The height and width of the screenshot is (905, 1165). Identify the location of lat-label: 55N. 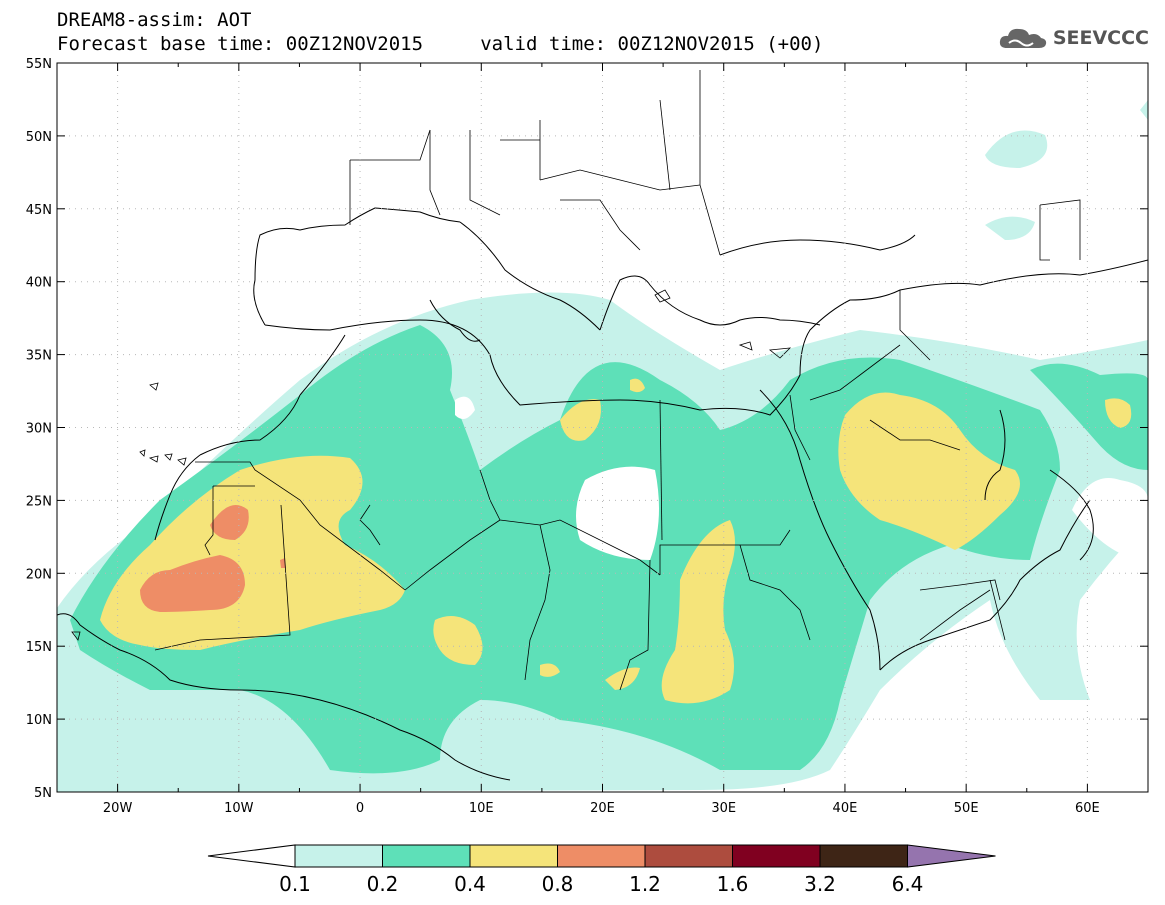
(39, 64).